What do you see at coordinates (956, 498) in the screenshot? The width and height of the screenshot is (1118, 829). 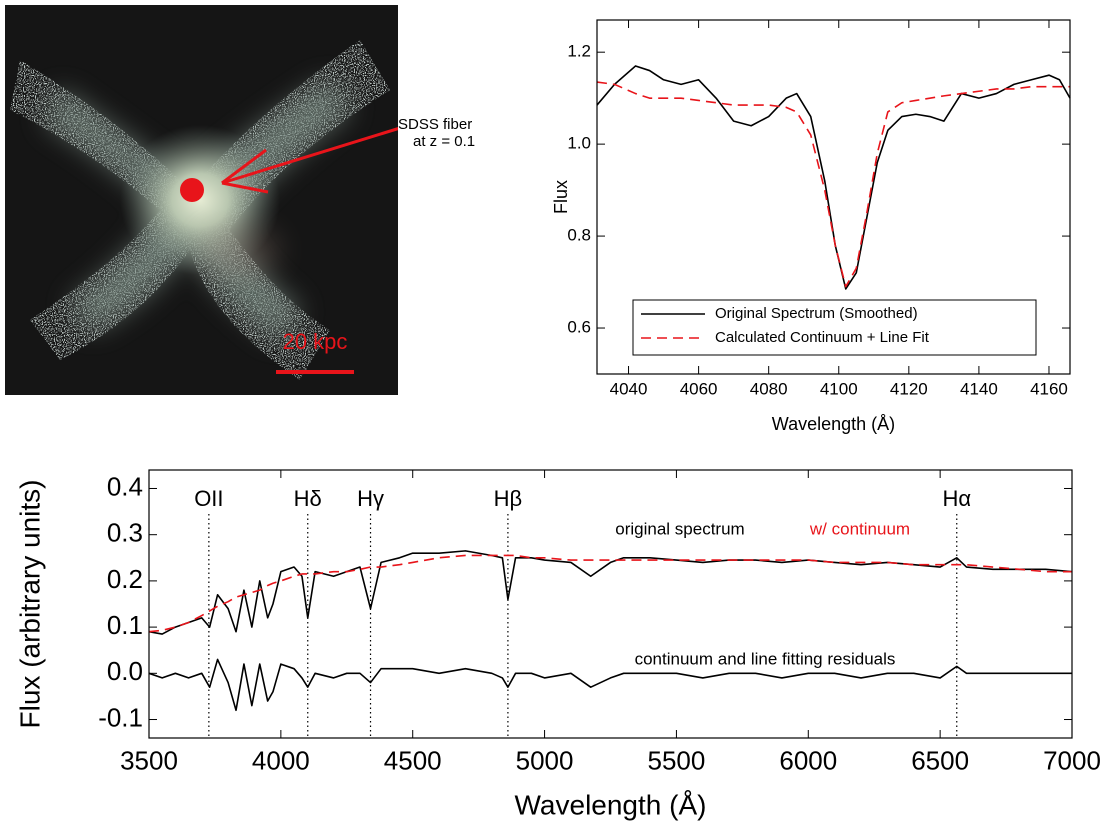 I see `reference-label: Hα` at bounding box center [956, 498].